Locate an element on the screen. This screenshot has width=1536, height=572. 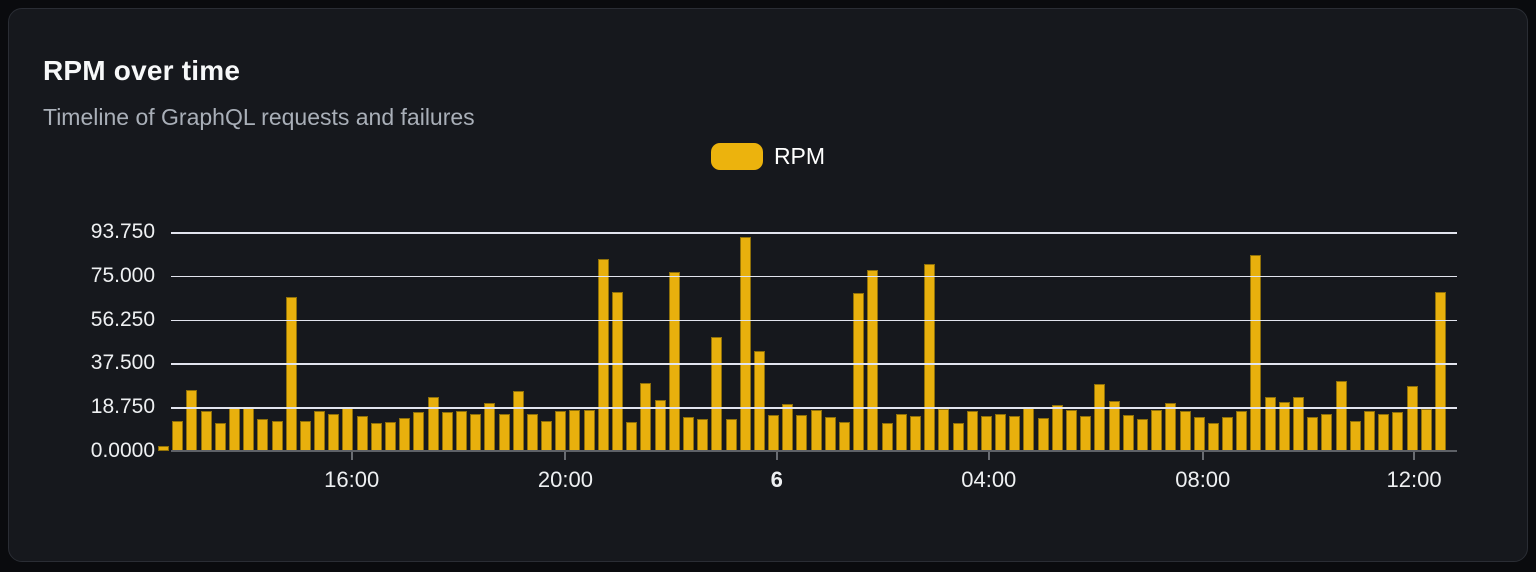
x-axis-line is located at coordinates (814, 451).